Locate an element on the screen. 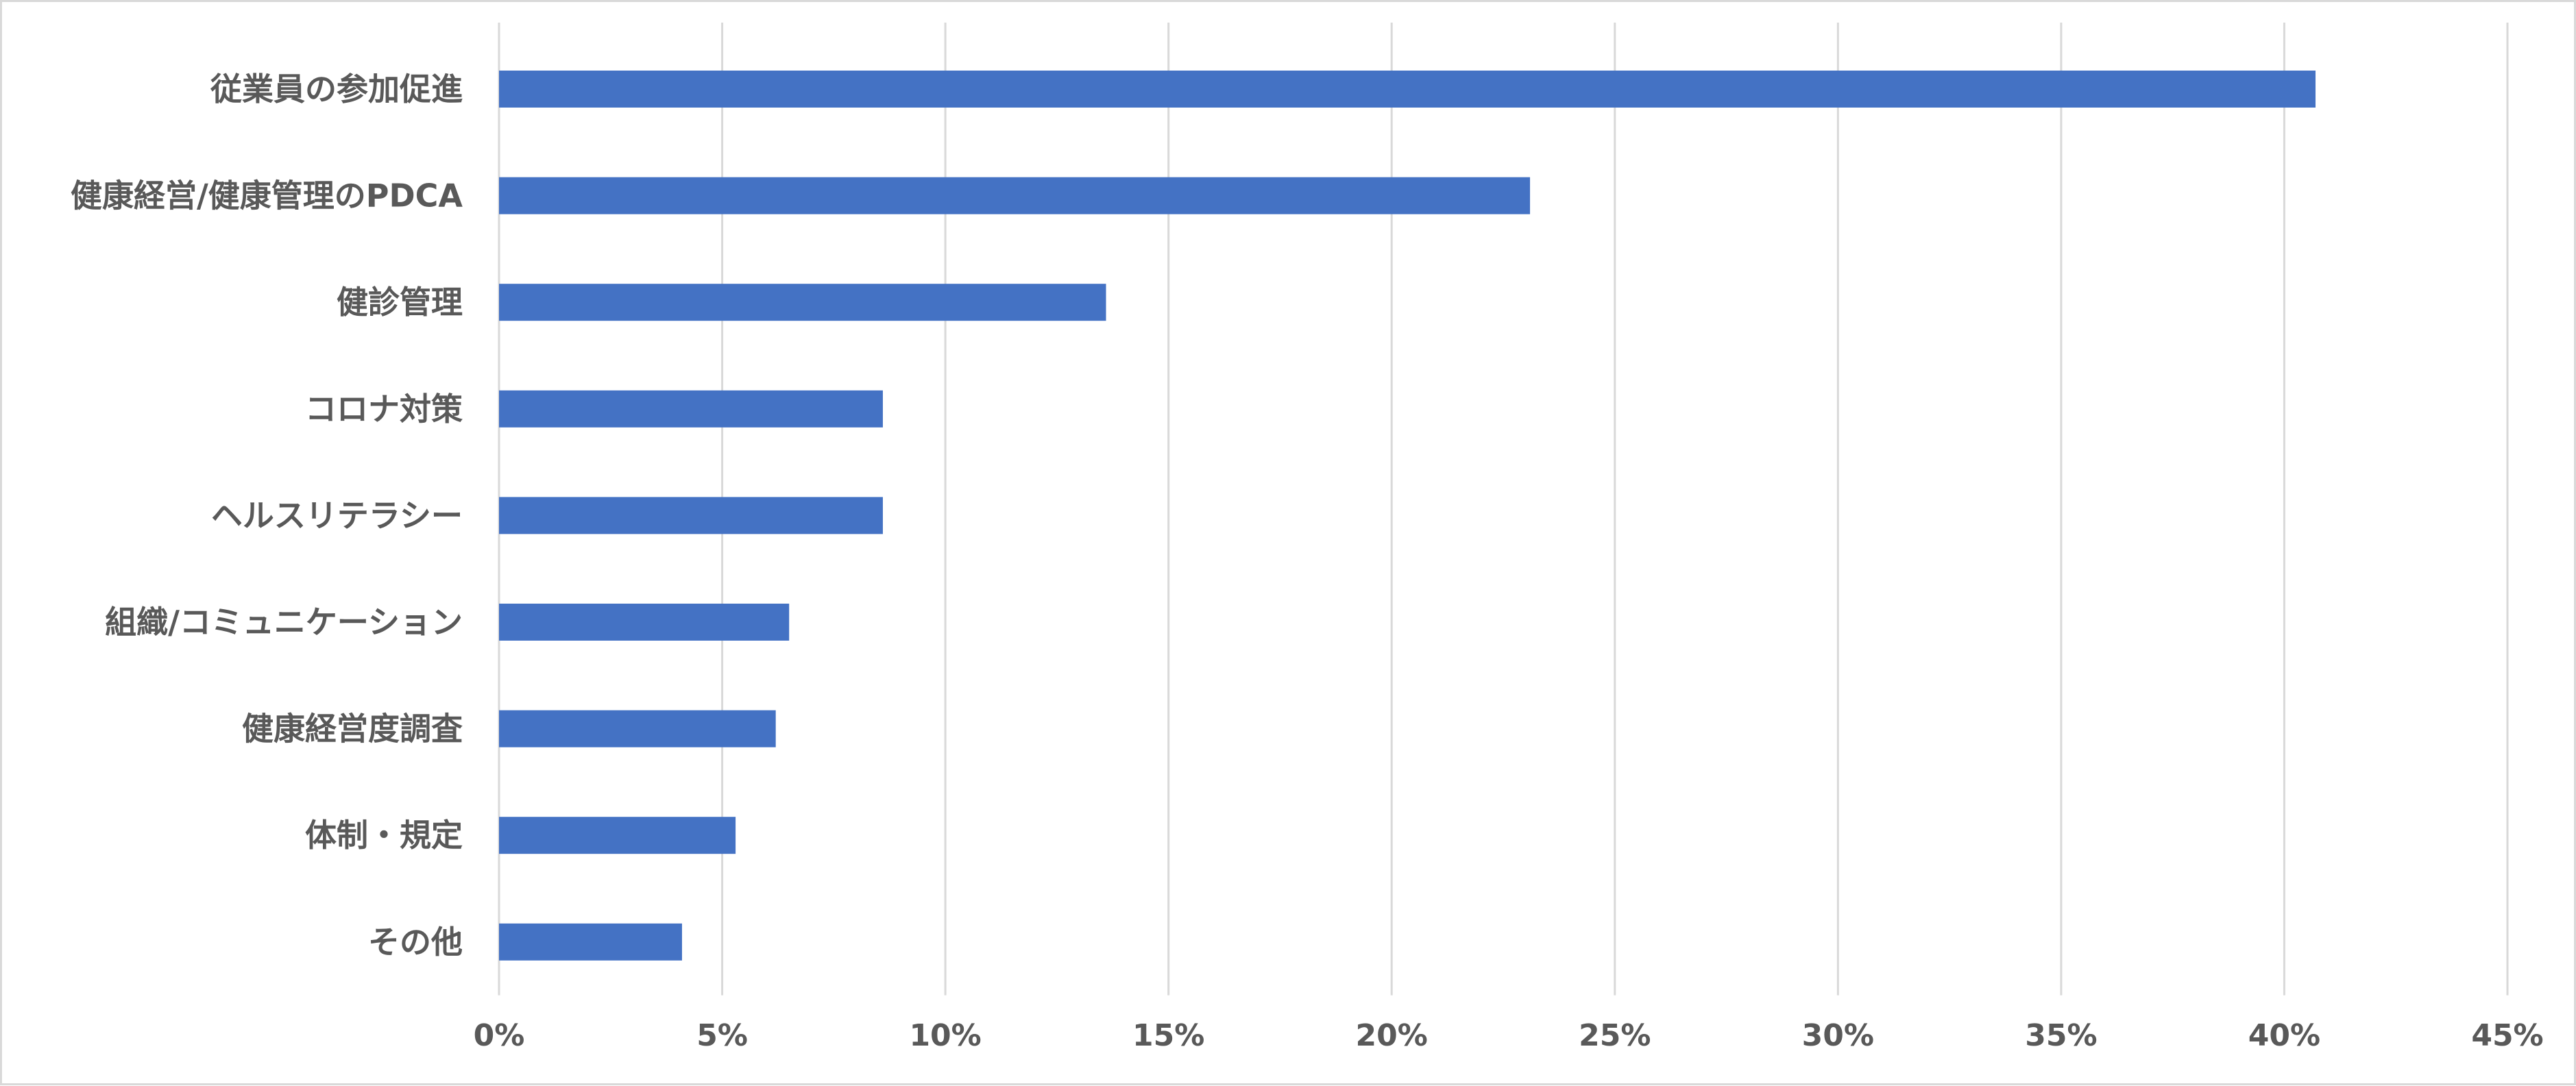 The width and height of the screenshot is (2576, 1086). category-label: ヘルスリテラシー is located at coordinates (337, 515).